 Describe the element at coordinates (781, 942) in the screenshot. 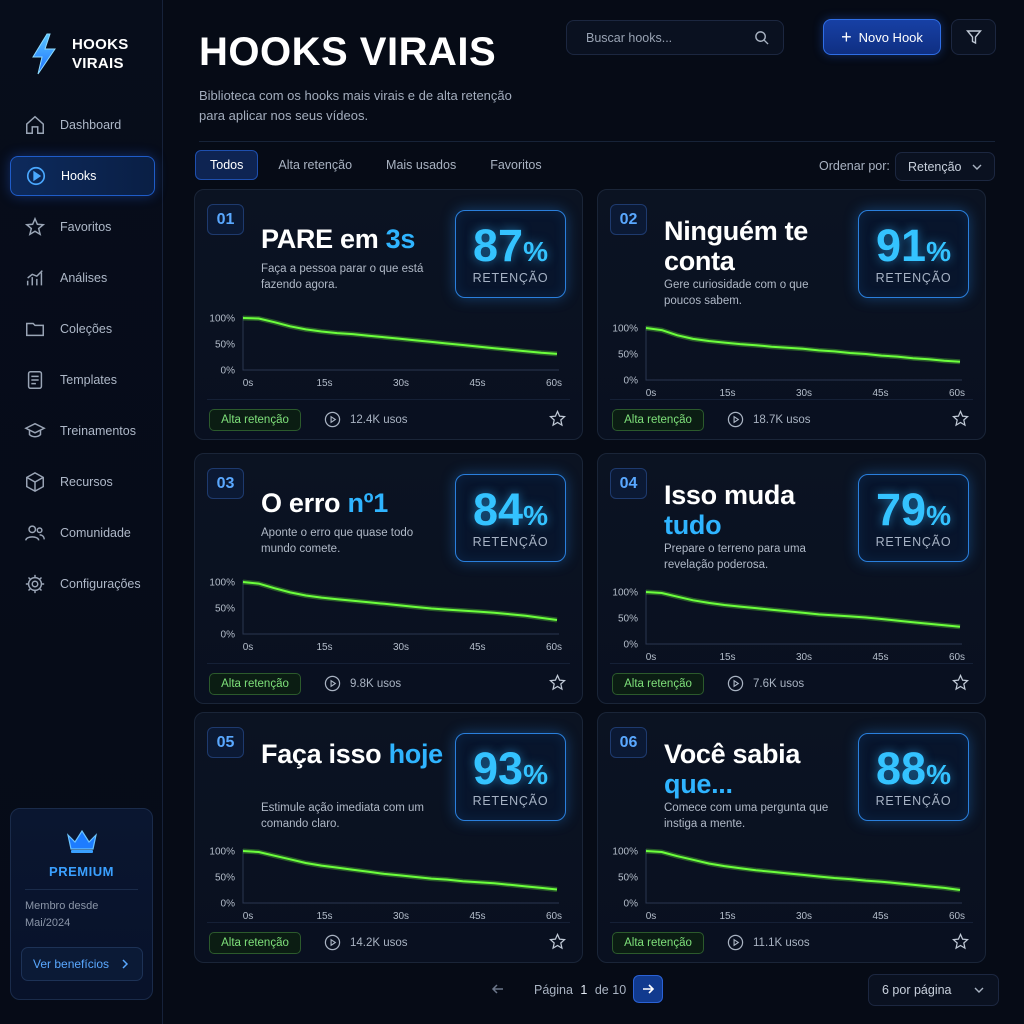

I see `usage-label: 11.1K usos` at that location.